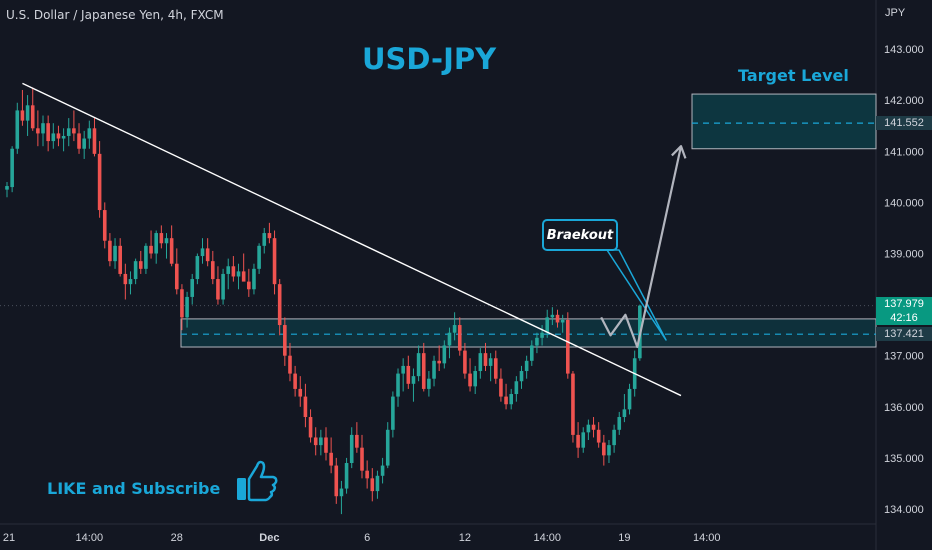  Describe the element at coordinates (904, 357) in the screenshot. I see `y-tick-label: 137.000` at that location.